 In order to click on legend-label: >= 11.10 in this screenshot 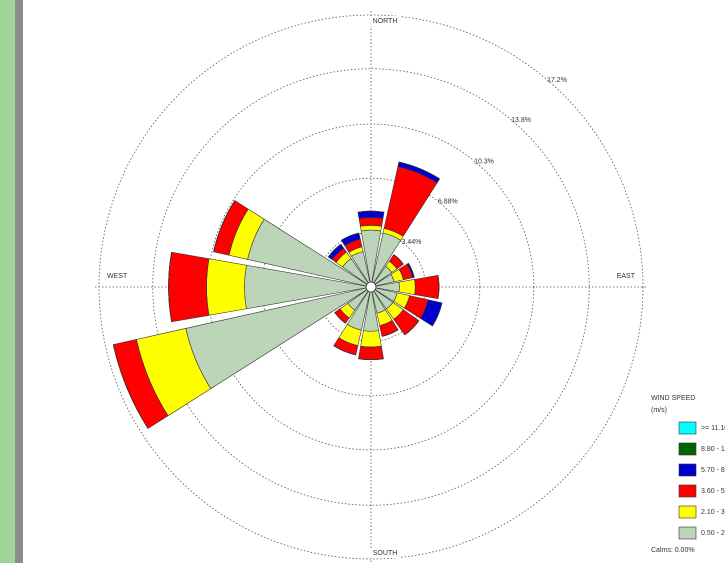, I will do `click(713, 428)`.